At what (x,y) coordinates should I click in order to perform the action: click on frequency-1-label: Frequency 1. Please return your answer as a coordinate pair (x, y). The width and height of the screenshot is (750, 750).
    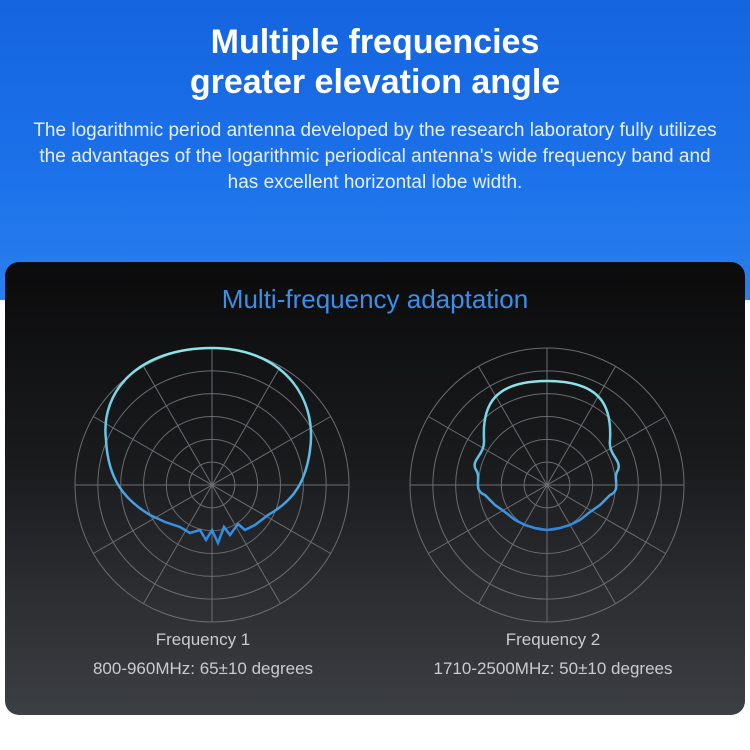
    Looking at the image, I should click on (203, 639).